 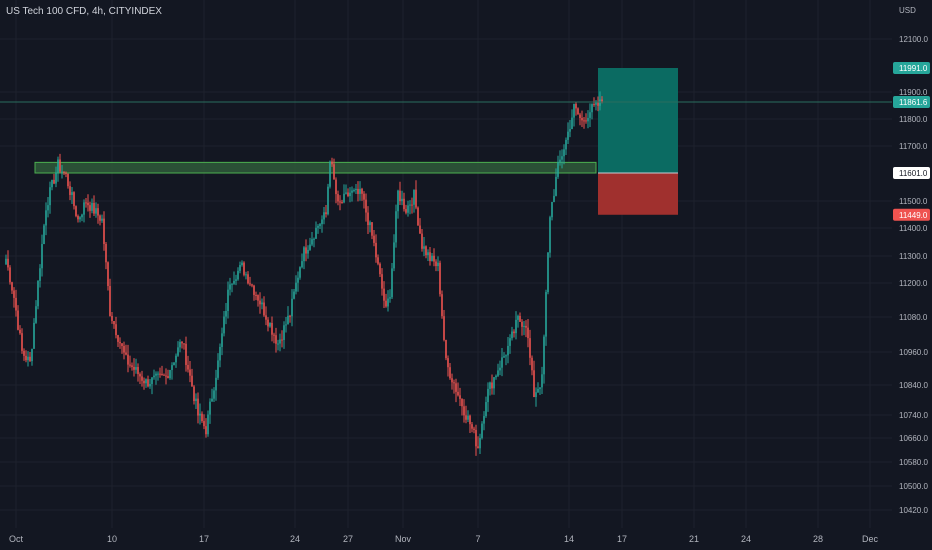 What do you see at coordinates (913, 385) in the screenshot?
I see `price-tick-label: 10840.0` at bounding box center [913, 385].